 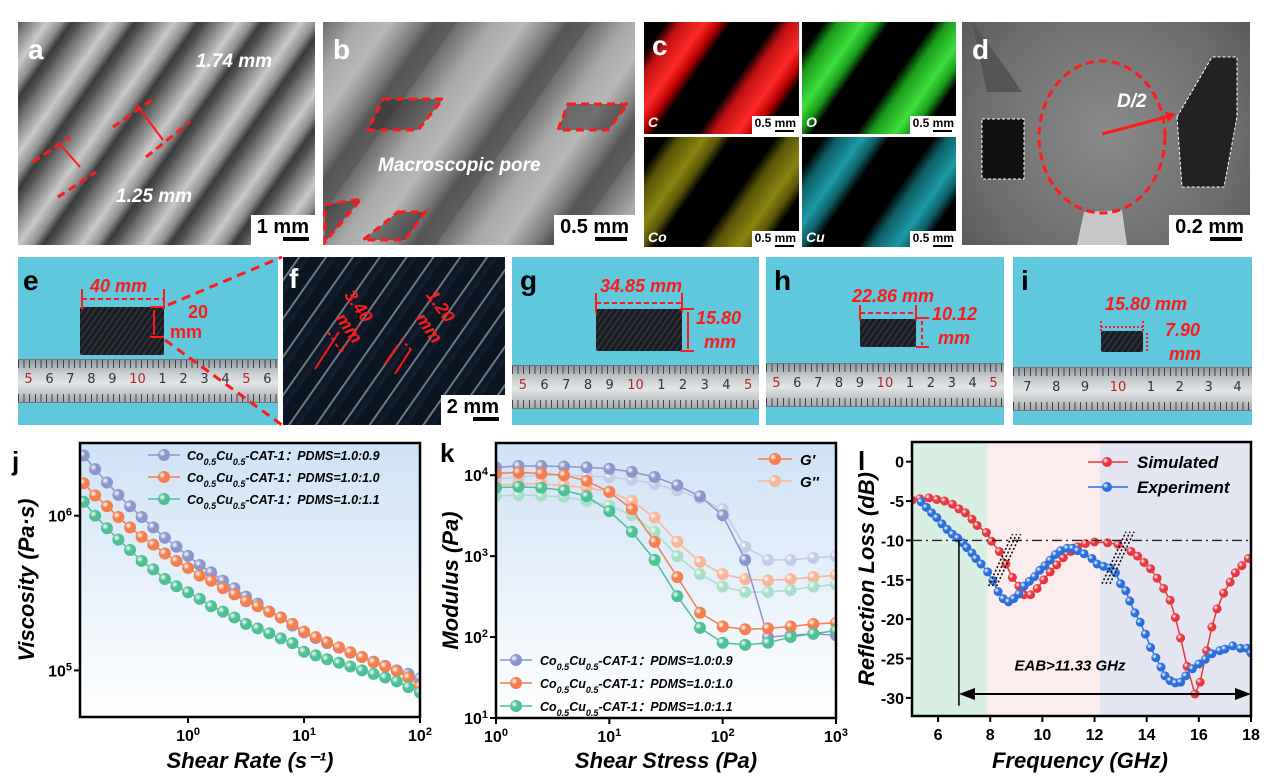 I want to click on panel-label-d: d, so click(x=981, y=49).